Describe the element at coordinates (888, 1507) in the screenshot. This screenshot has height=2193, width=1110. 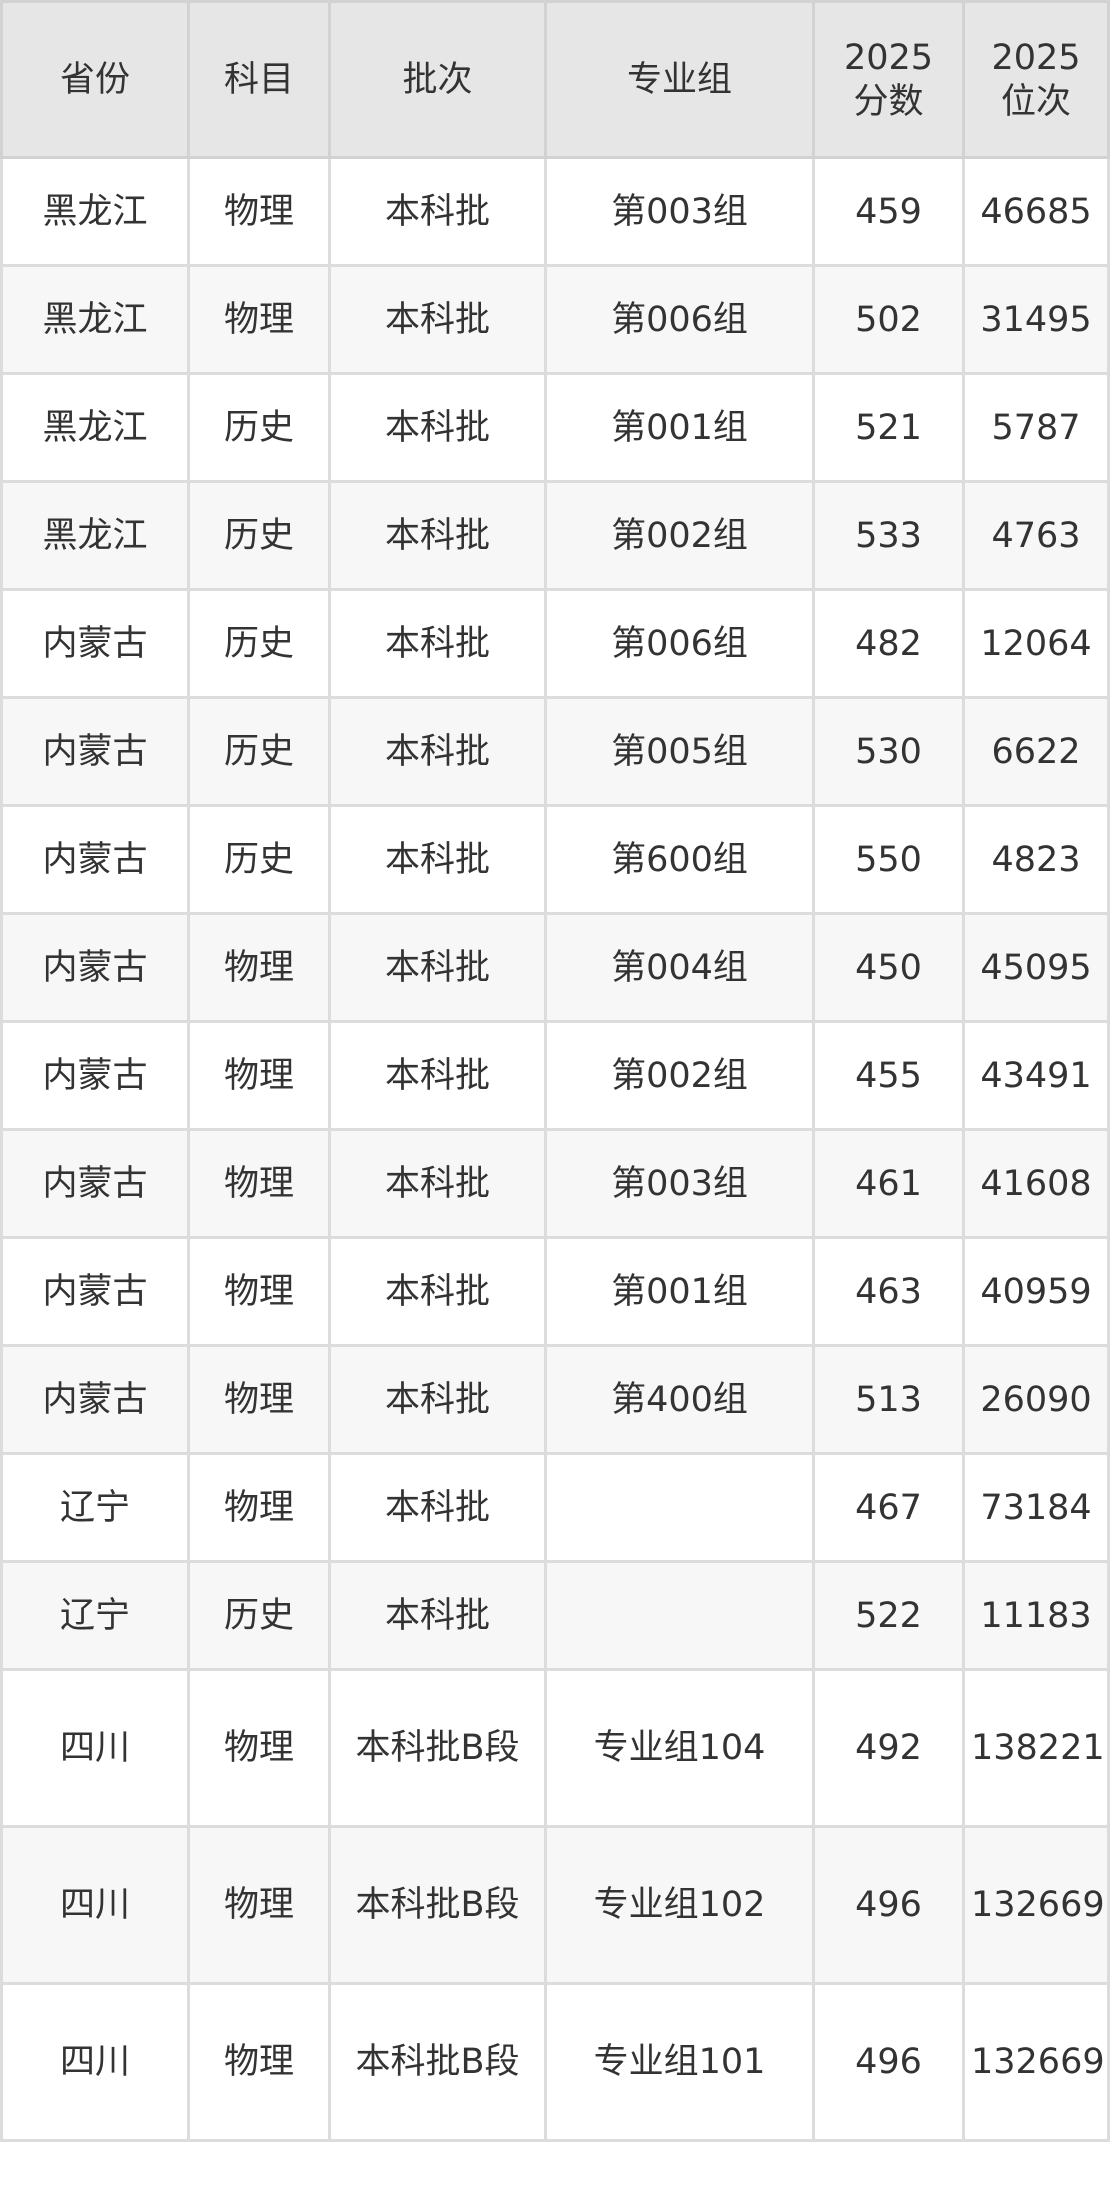
I see `cell-score: 467` at that location.